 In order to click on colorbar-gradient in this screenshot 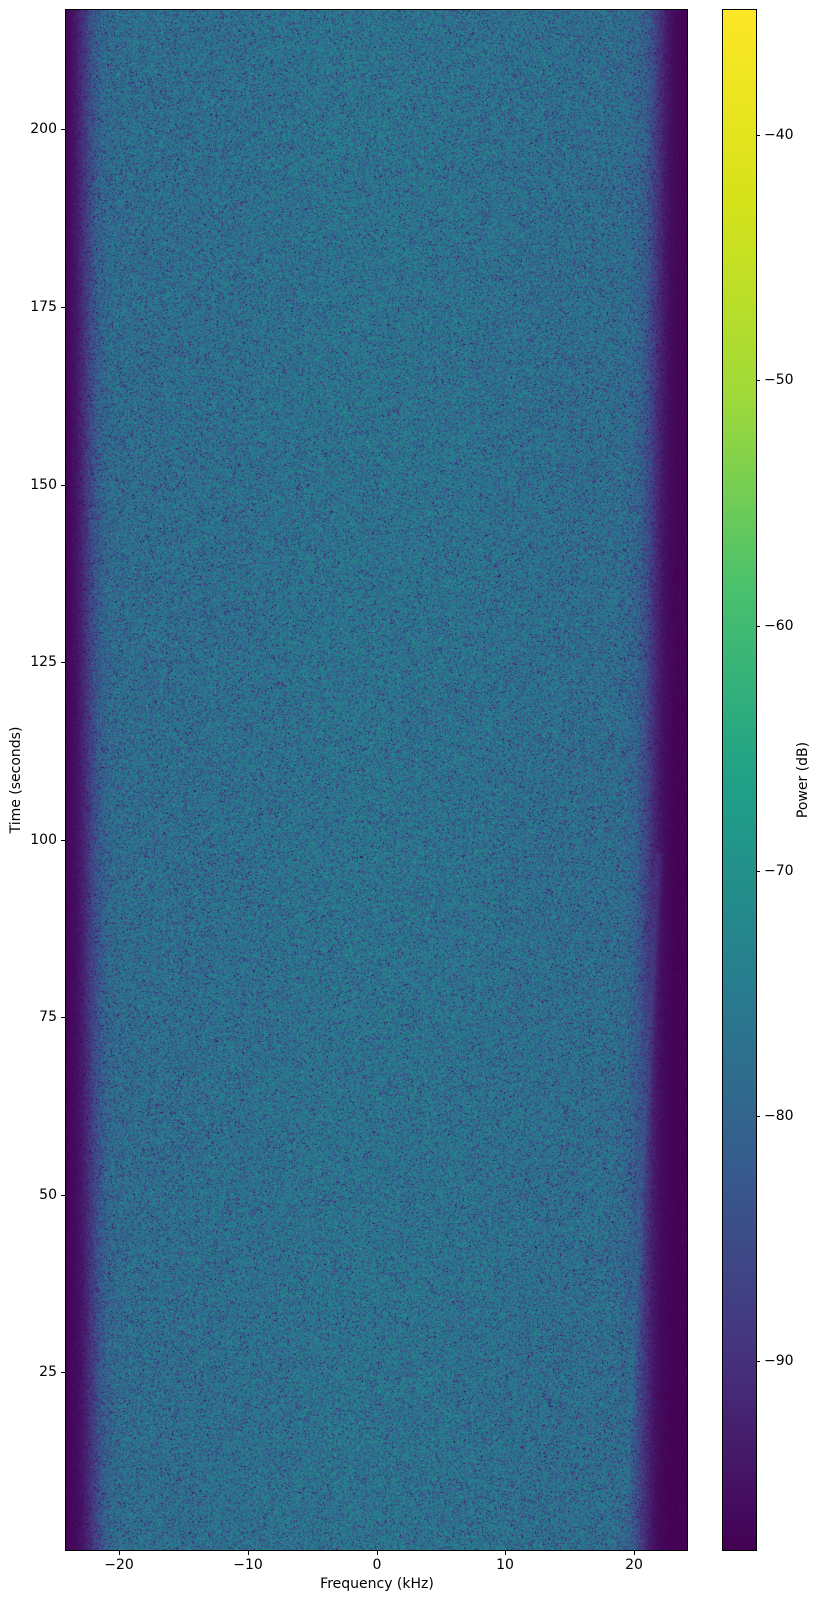, I will do `click(739, 780)`.